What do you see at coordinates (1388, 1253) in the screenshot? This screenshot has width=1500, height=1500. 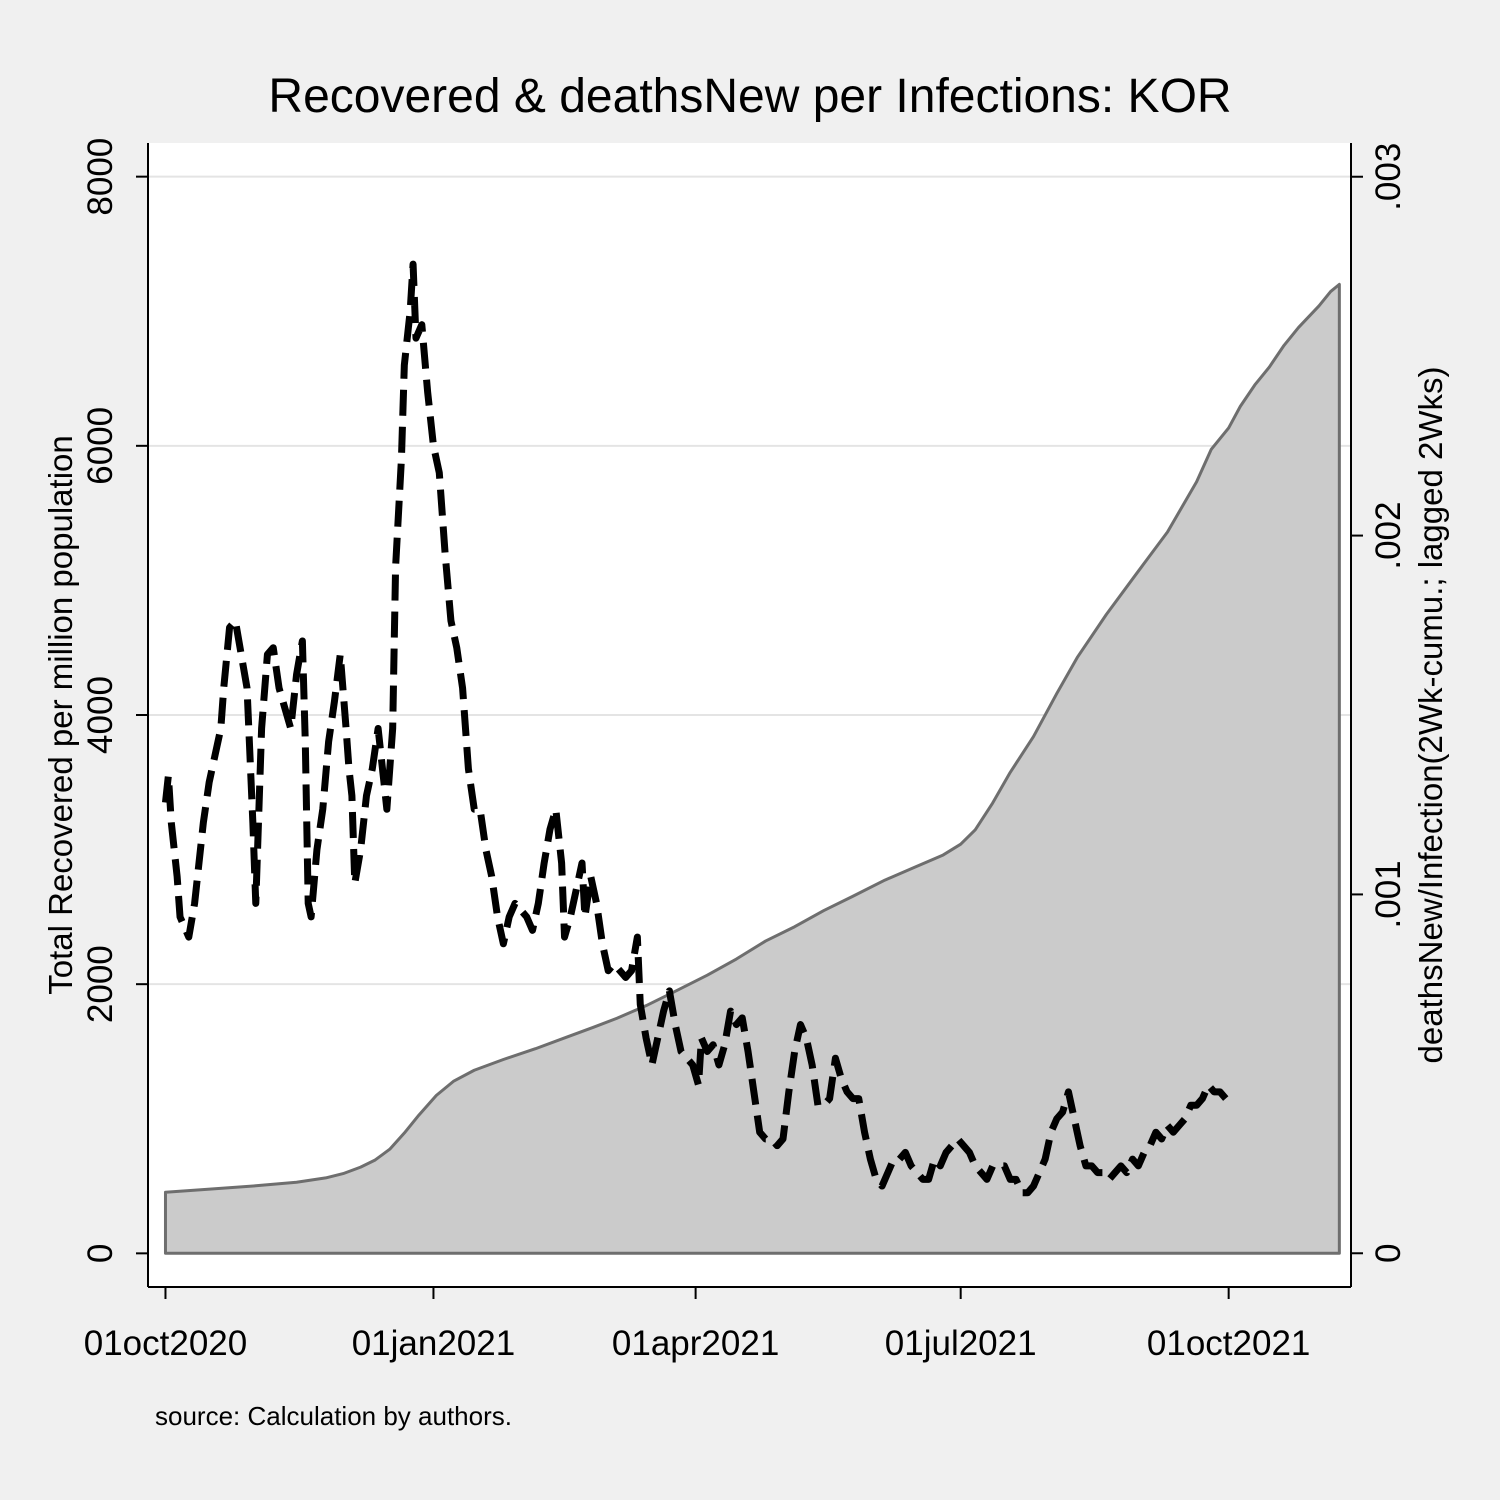 I see `right-y-tick-label: 0` at bounding box center [1388, 1253].